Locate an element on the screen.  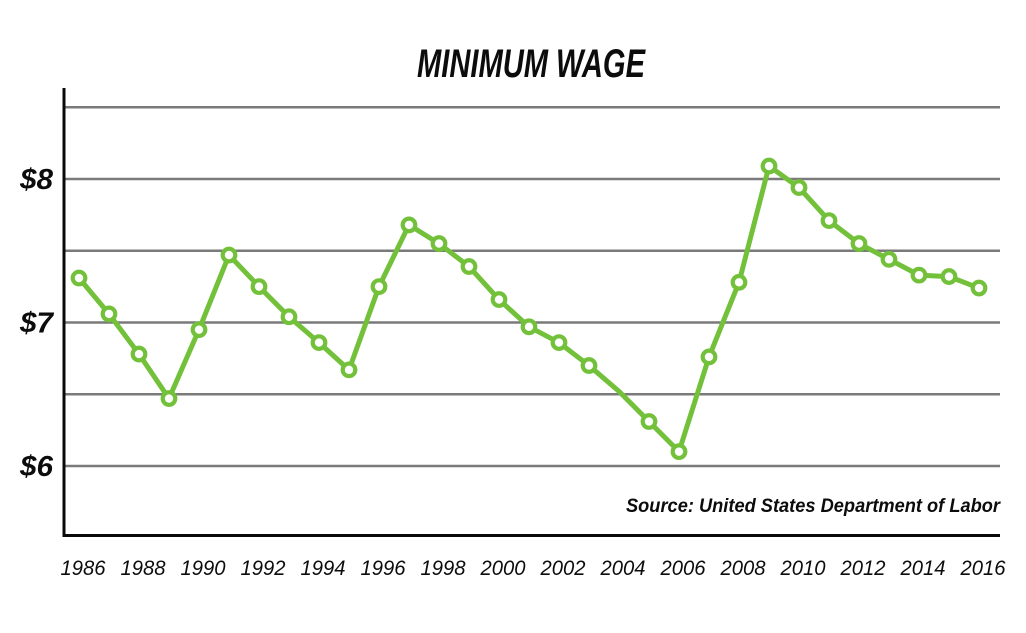
x-tick-label: 2004 is located at coordinates (623, 568).